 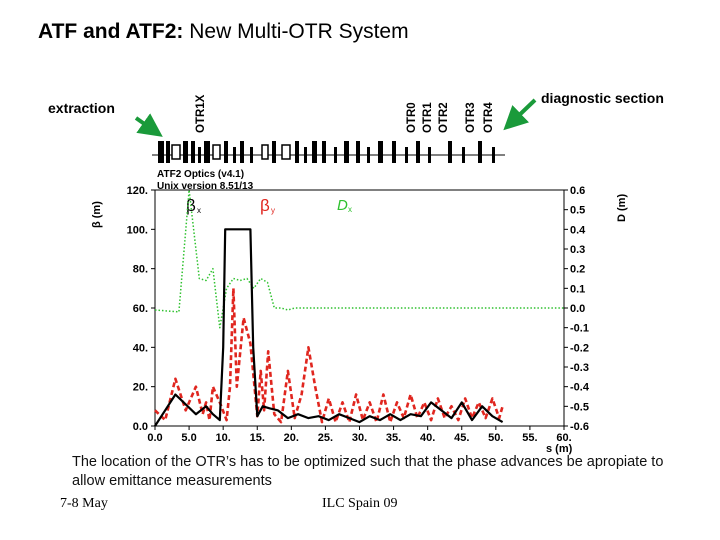 I want to click on x-tick-label: 50., so click(x=495, y=438).